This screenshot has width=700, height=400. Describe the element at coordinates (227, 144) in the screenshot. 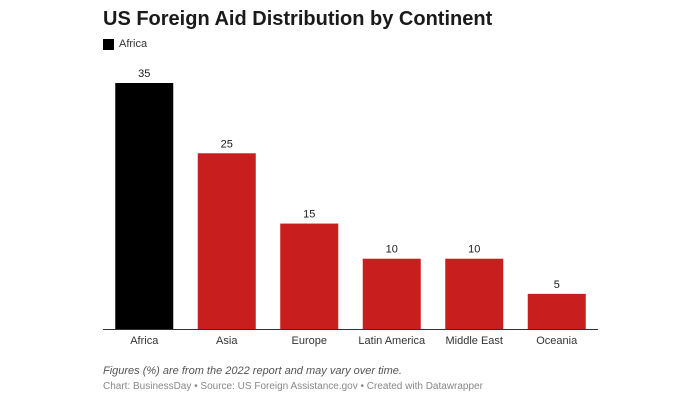

I see `data-label-asia: 25` at that location.